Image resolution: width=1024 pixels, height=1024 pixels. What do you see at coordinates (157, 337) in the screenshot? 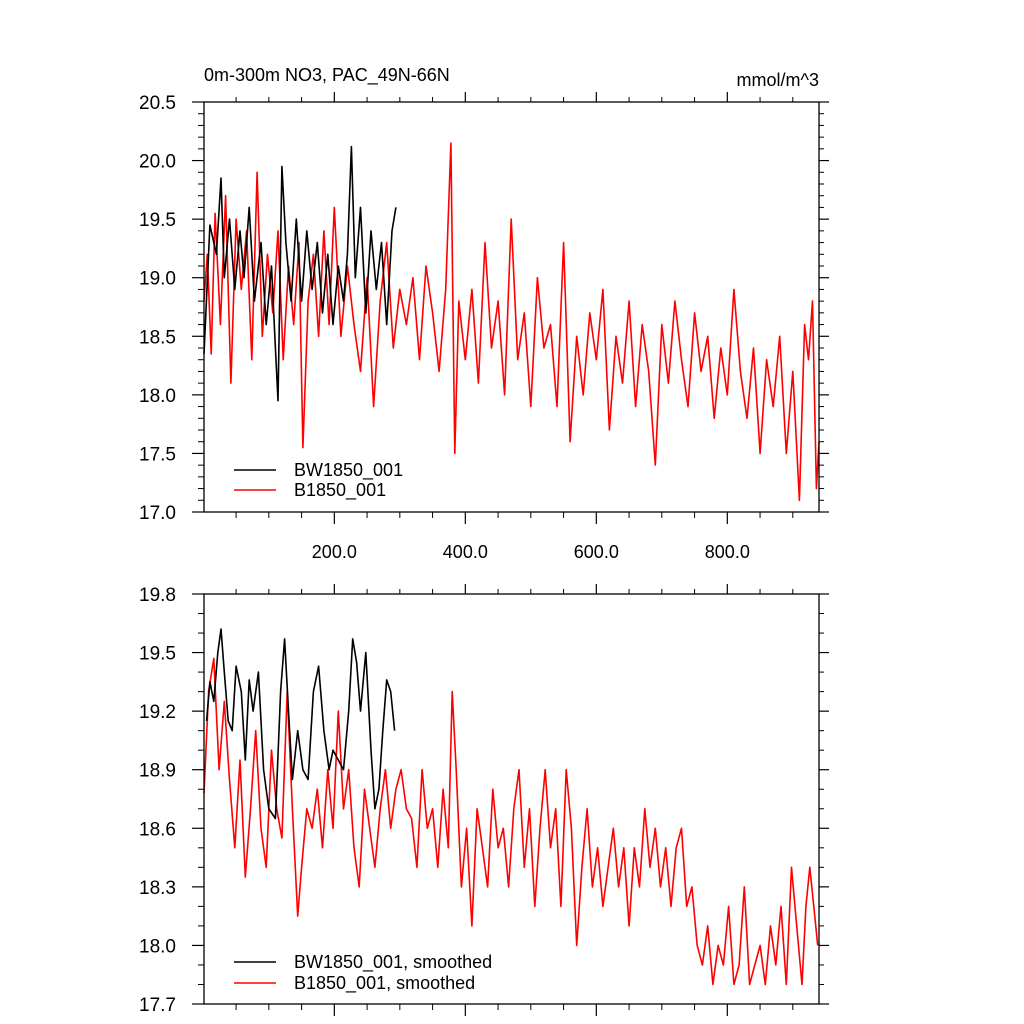
I see `y-tick-label: 18.5` at bounding box center [157, 337].